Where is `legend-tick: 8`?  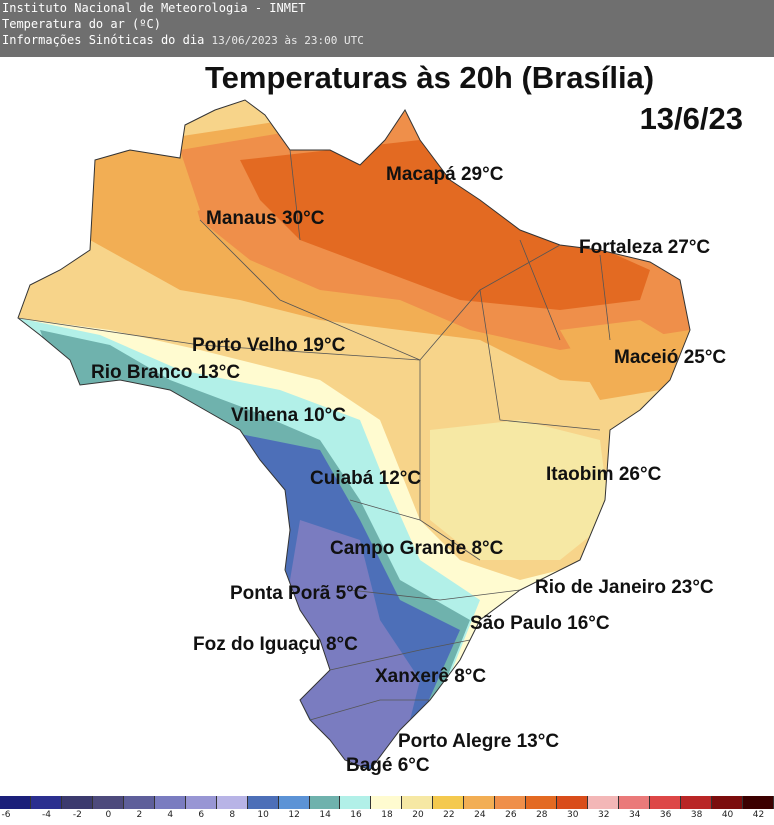 legend-tick: 8 is located at coordinates (232, 815).